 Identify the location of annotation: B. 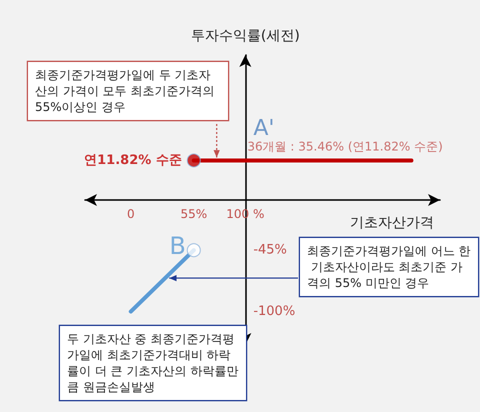
(177, 246).